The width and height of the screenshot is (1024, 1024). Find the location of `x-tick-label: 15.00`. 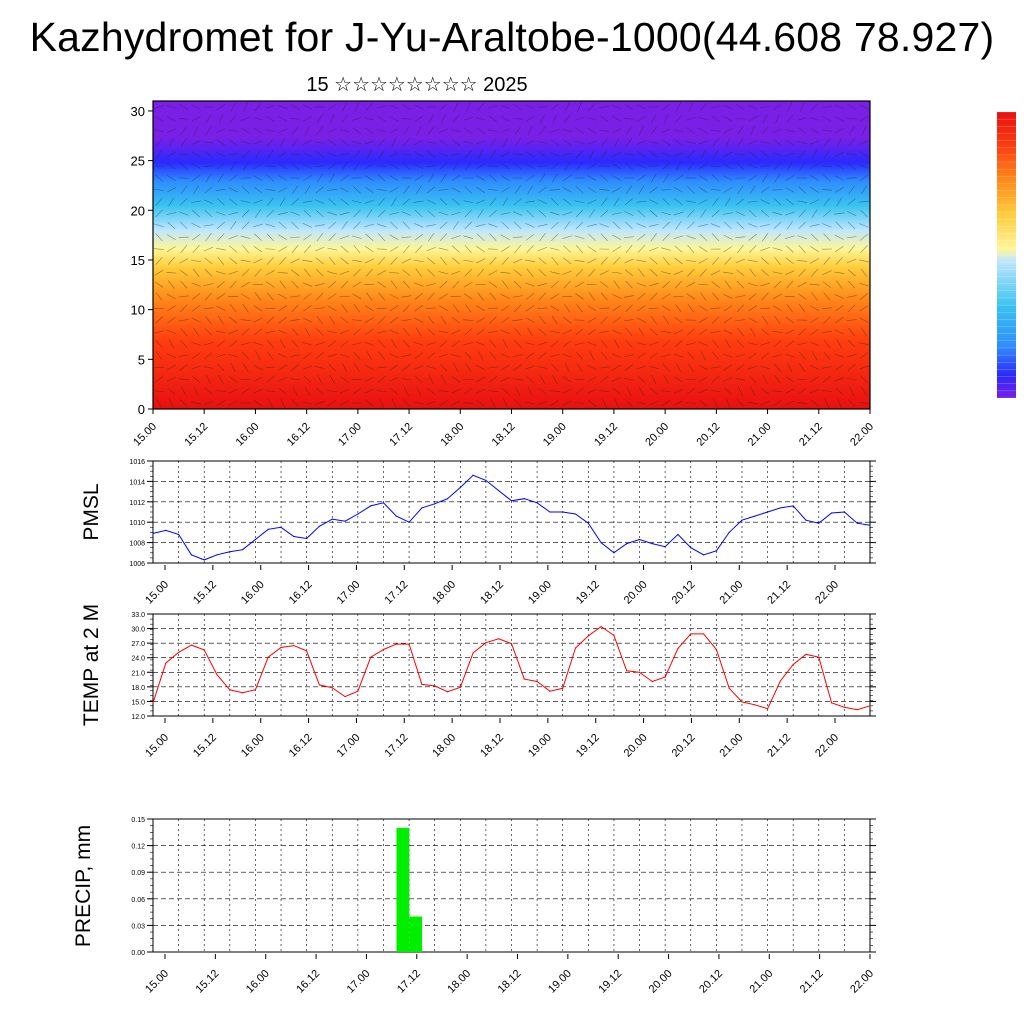

x-tick-label: 15.00 is located at coordinates (145, 435).